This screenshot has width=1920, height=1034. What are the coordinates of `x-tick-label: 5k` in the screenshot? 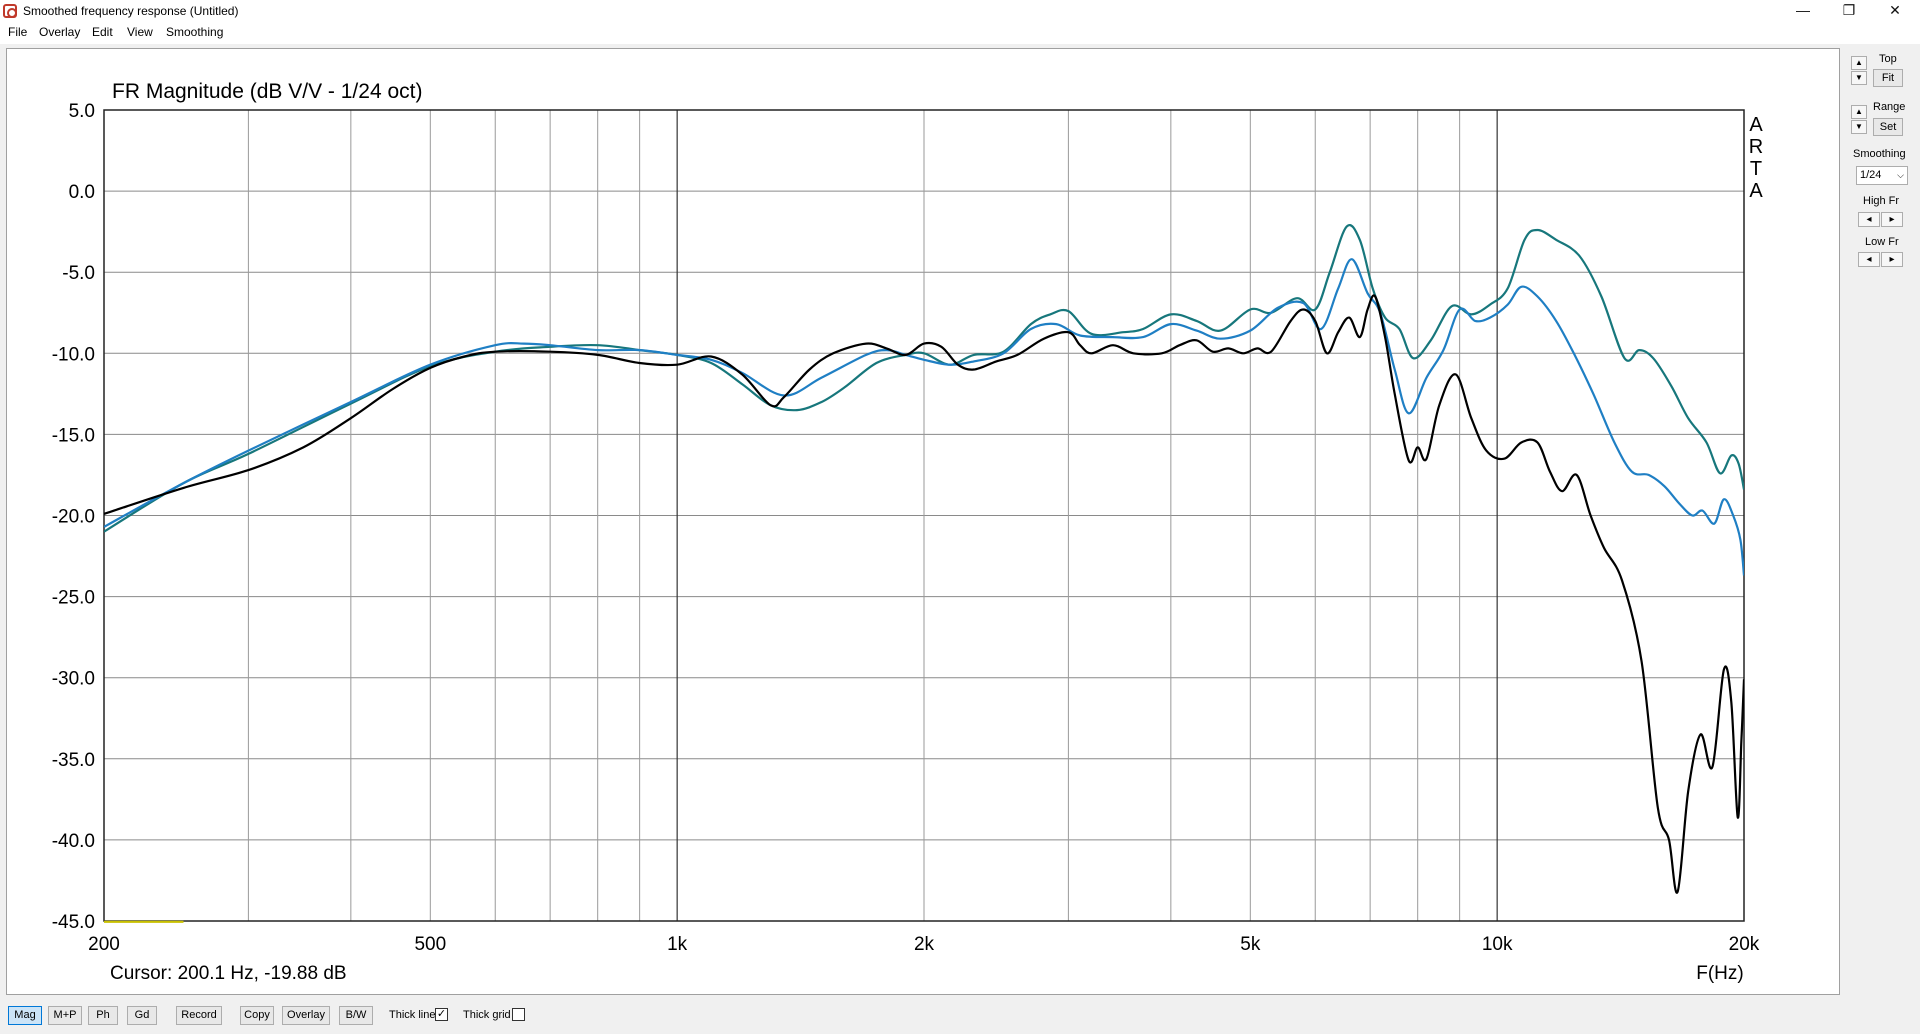 It's located at (1250, 944).